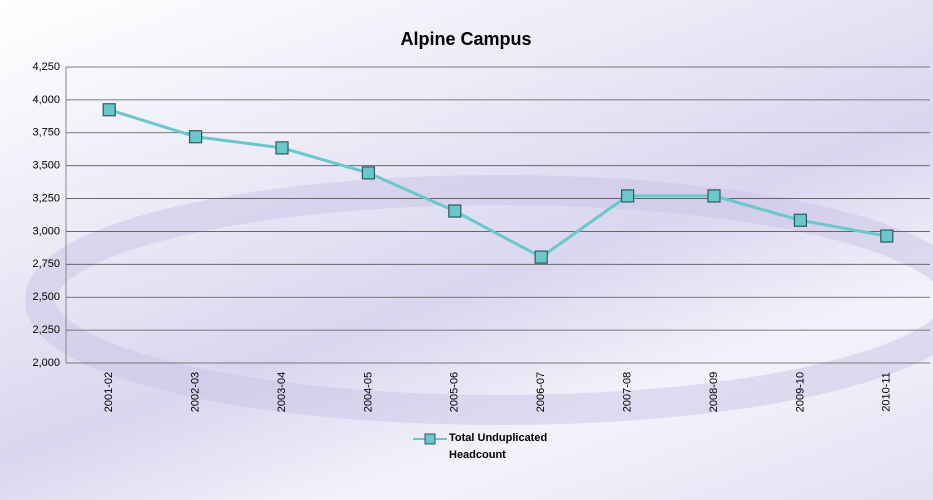 The image size is (933, 500). What do you see at coordinates (46, 67) in the screenshot?
I see `y-tick-label: 4,250` at bounding box center [46, 67].